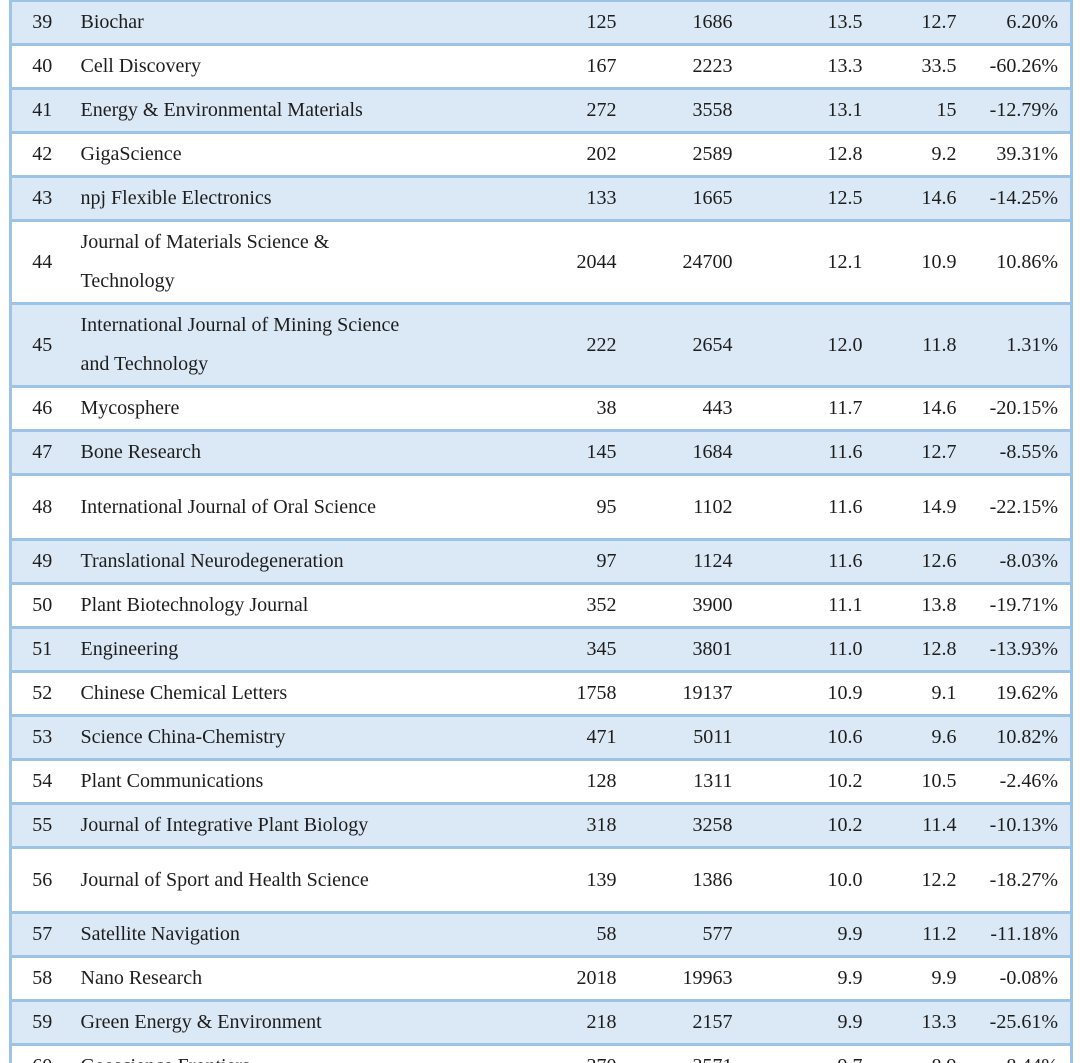 Image resolution: width=1080 pixels, height=1063 pixels. I want to click on rank-cell: 43, so click(41, 199).